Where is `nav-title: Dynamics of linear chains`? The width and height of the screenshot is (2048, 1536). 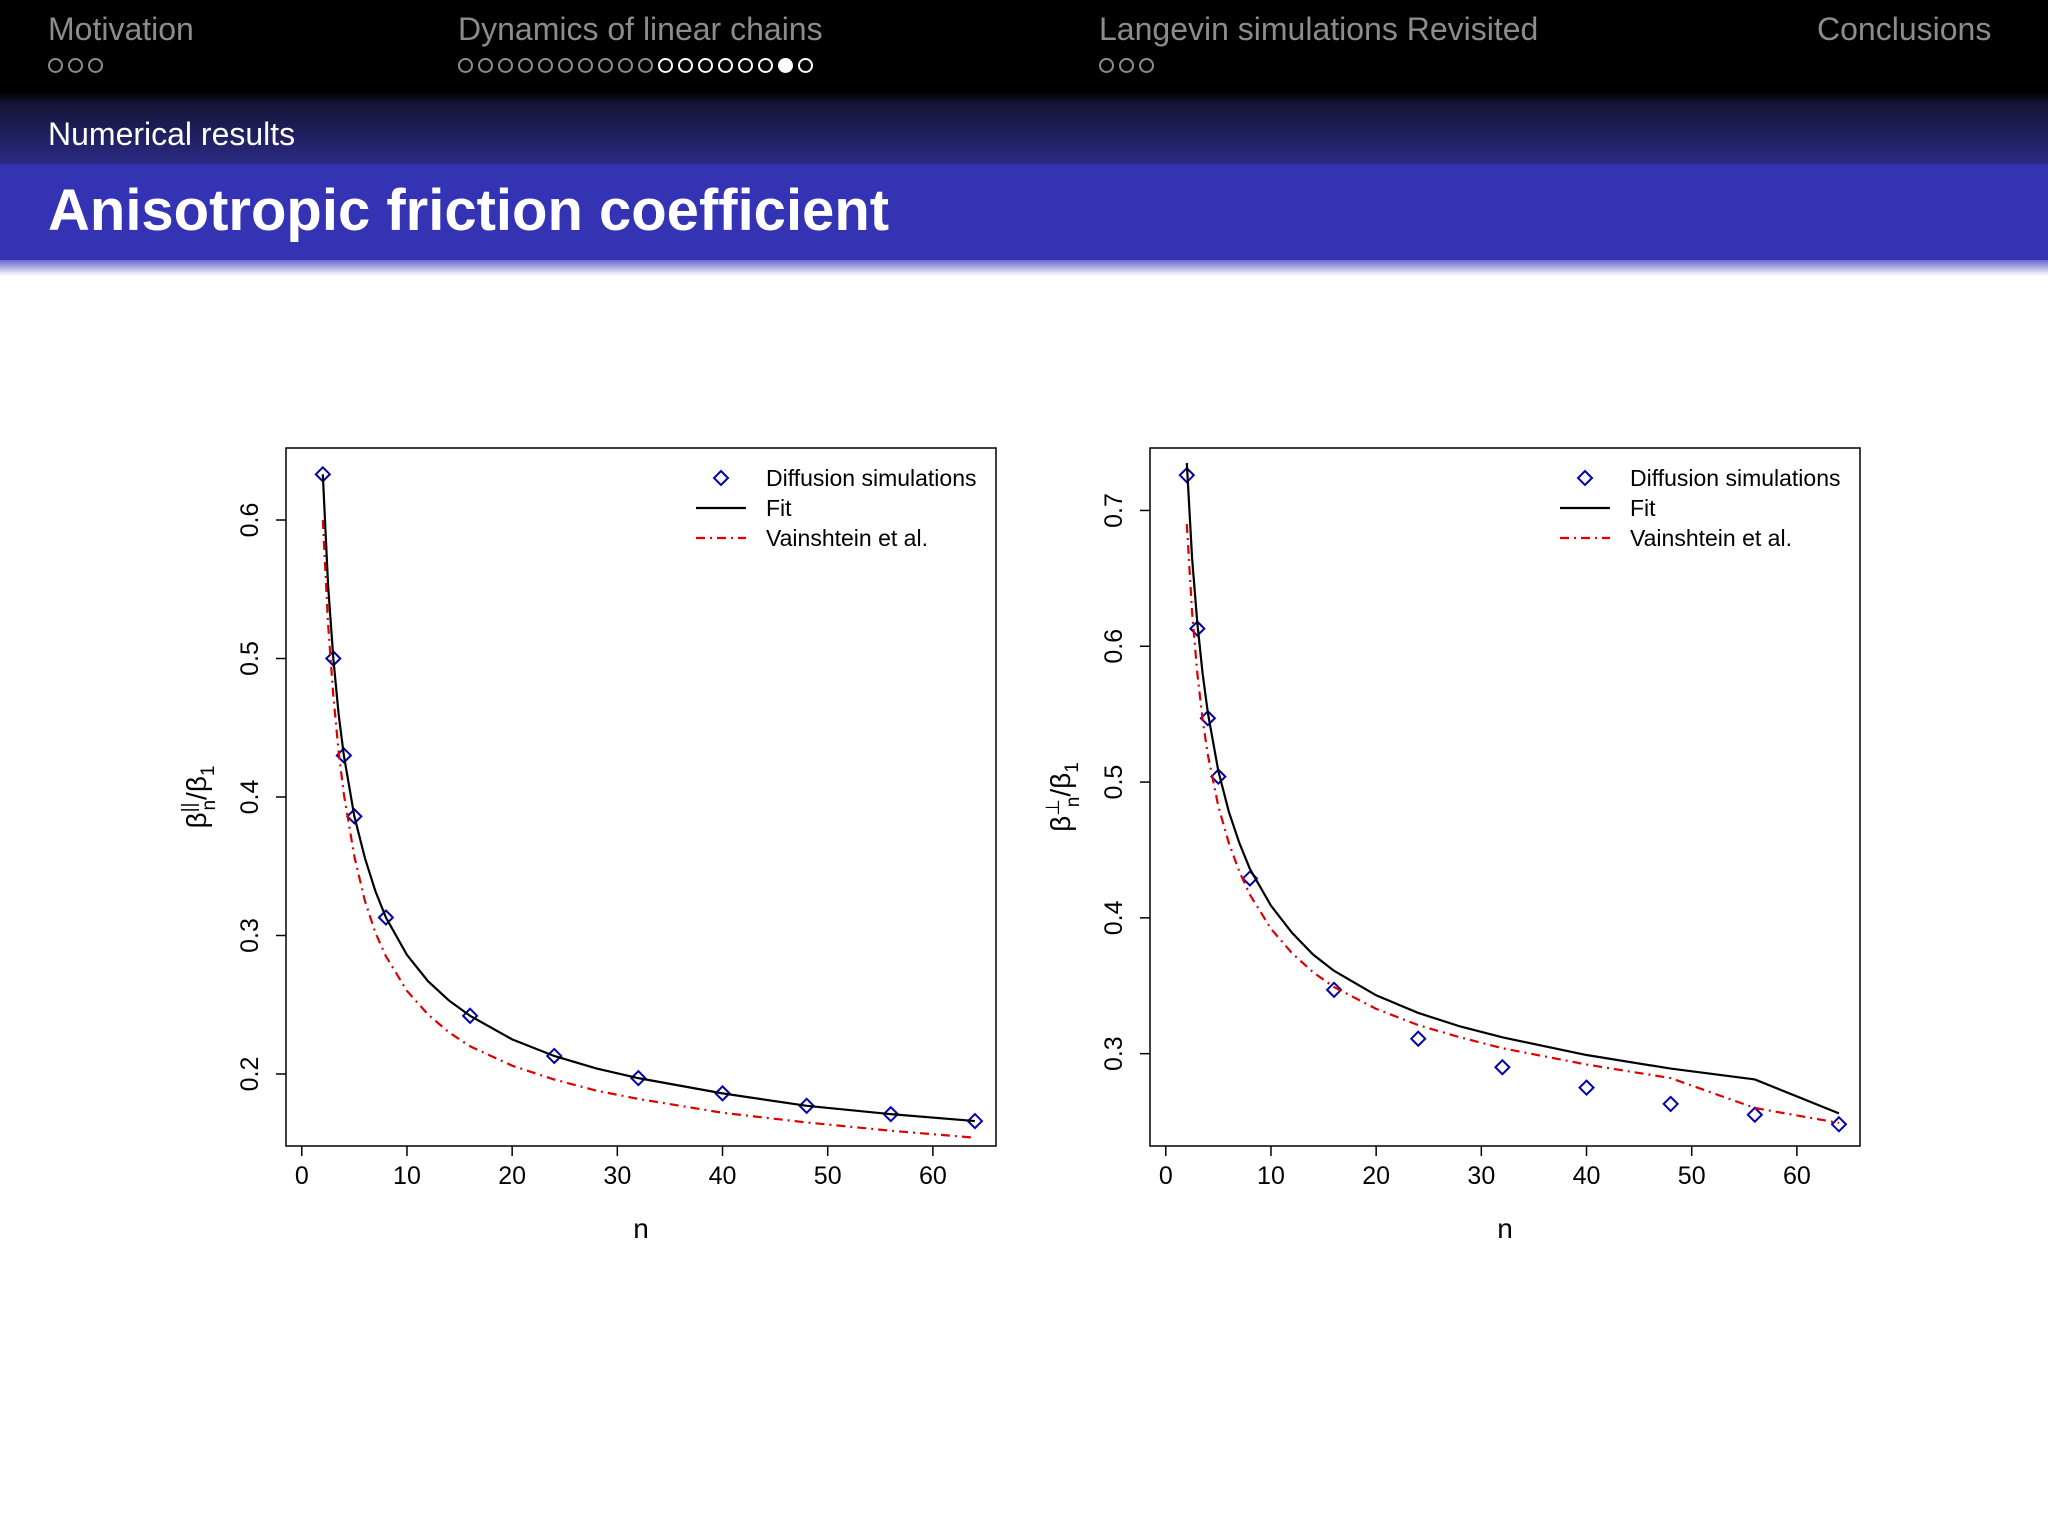
nav-title: Dynamics of linear chains is located at coordinates (640, 29).